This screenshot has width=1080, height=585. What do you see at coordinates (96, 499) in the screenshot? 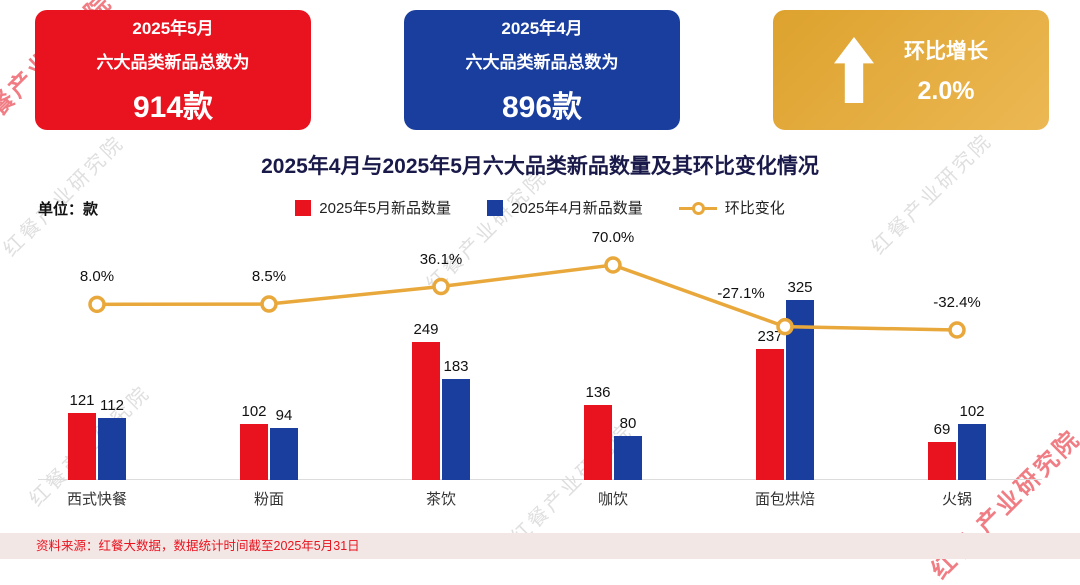
I see `category-label-西式快餐: 西式快餐` at bounding box center [96, 499].